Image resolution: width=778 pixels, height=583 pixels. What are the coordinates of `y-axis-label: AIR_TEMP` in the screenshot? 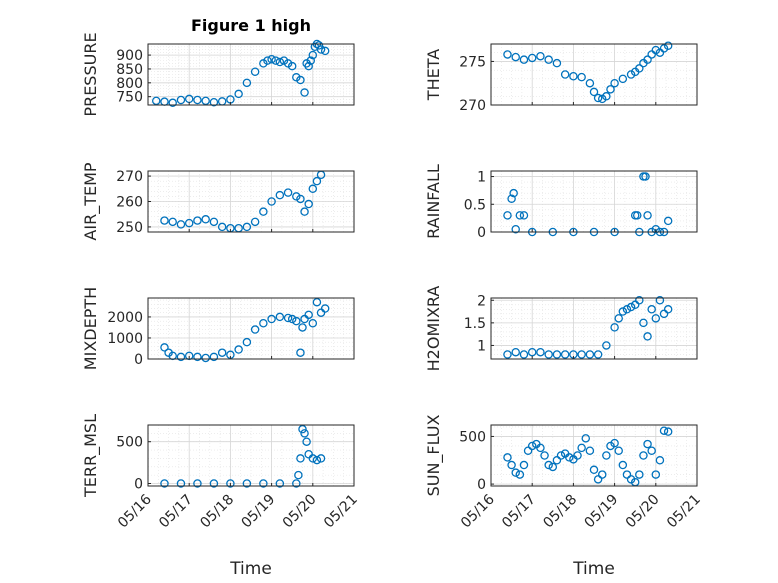 It's located at (91, 201).